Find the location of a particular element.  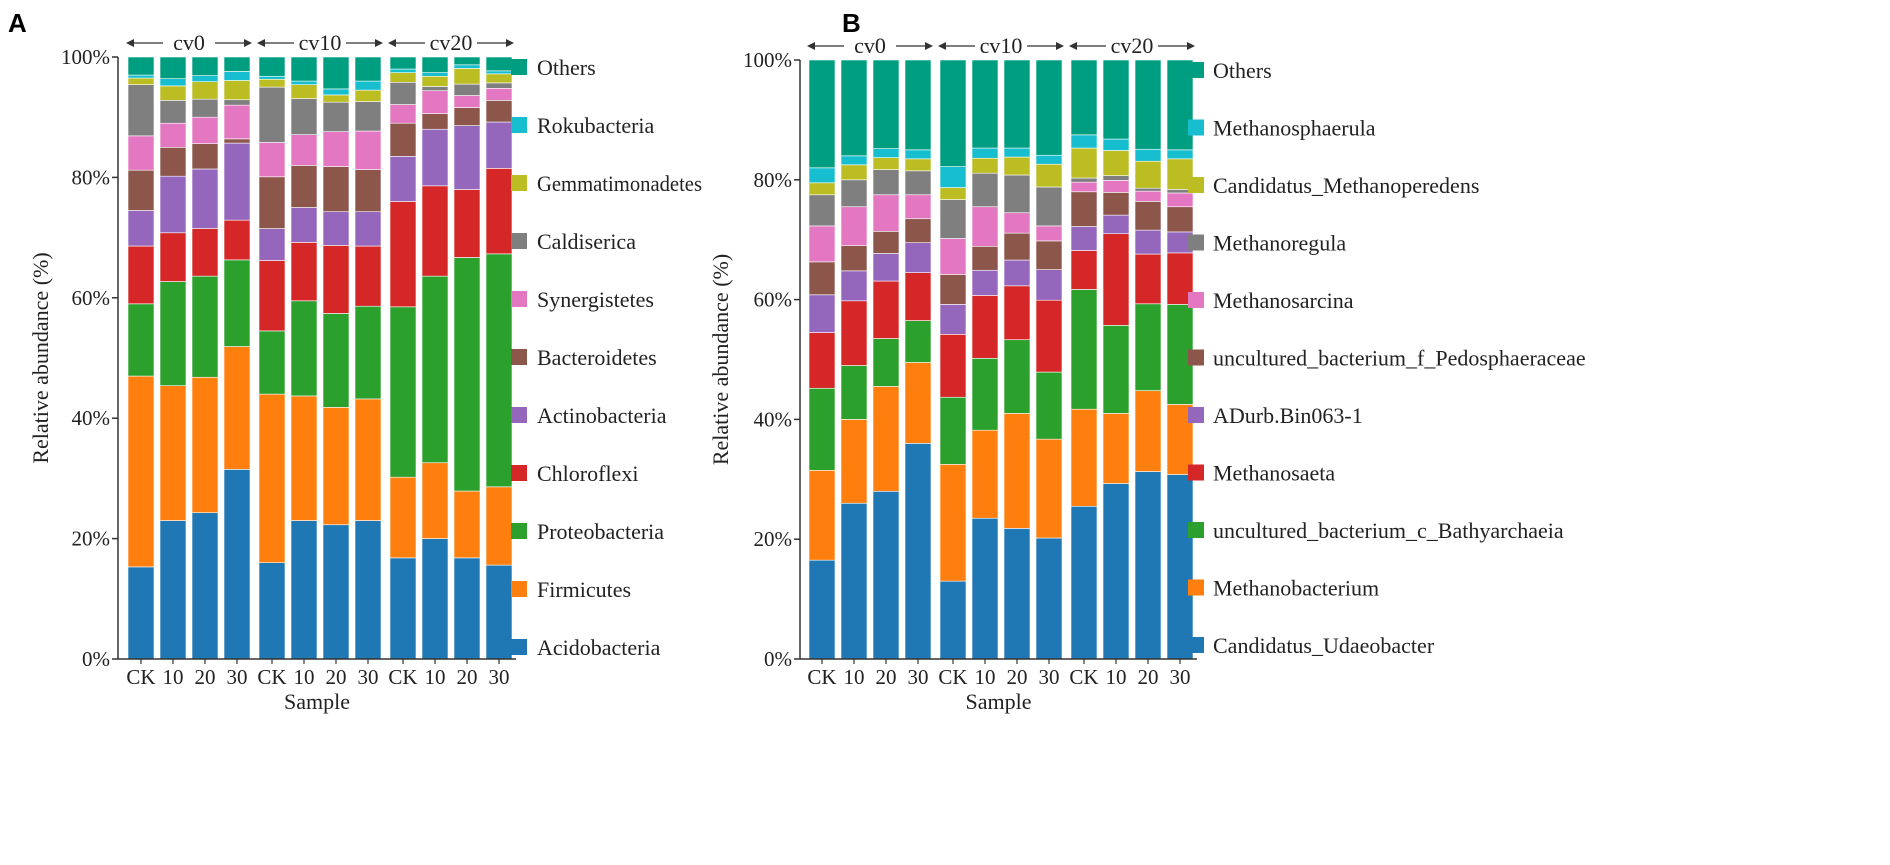

x-tick-label: 20 is located at coordinates (1148, 677).